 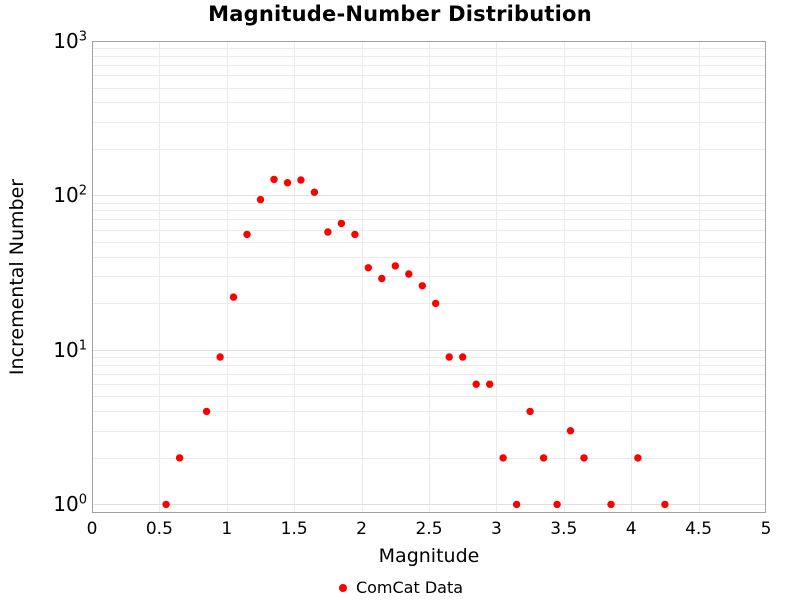 What do you see at coordinates (362, 529) in the screenshot?
I see `x-tick-label: 2` at bounding box center [362, 529].